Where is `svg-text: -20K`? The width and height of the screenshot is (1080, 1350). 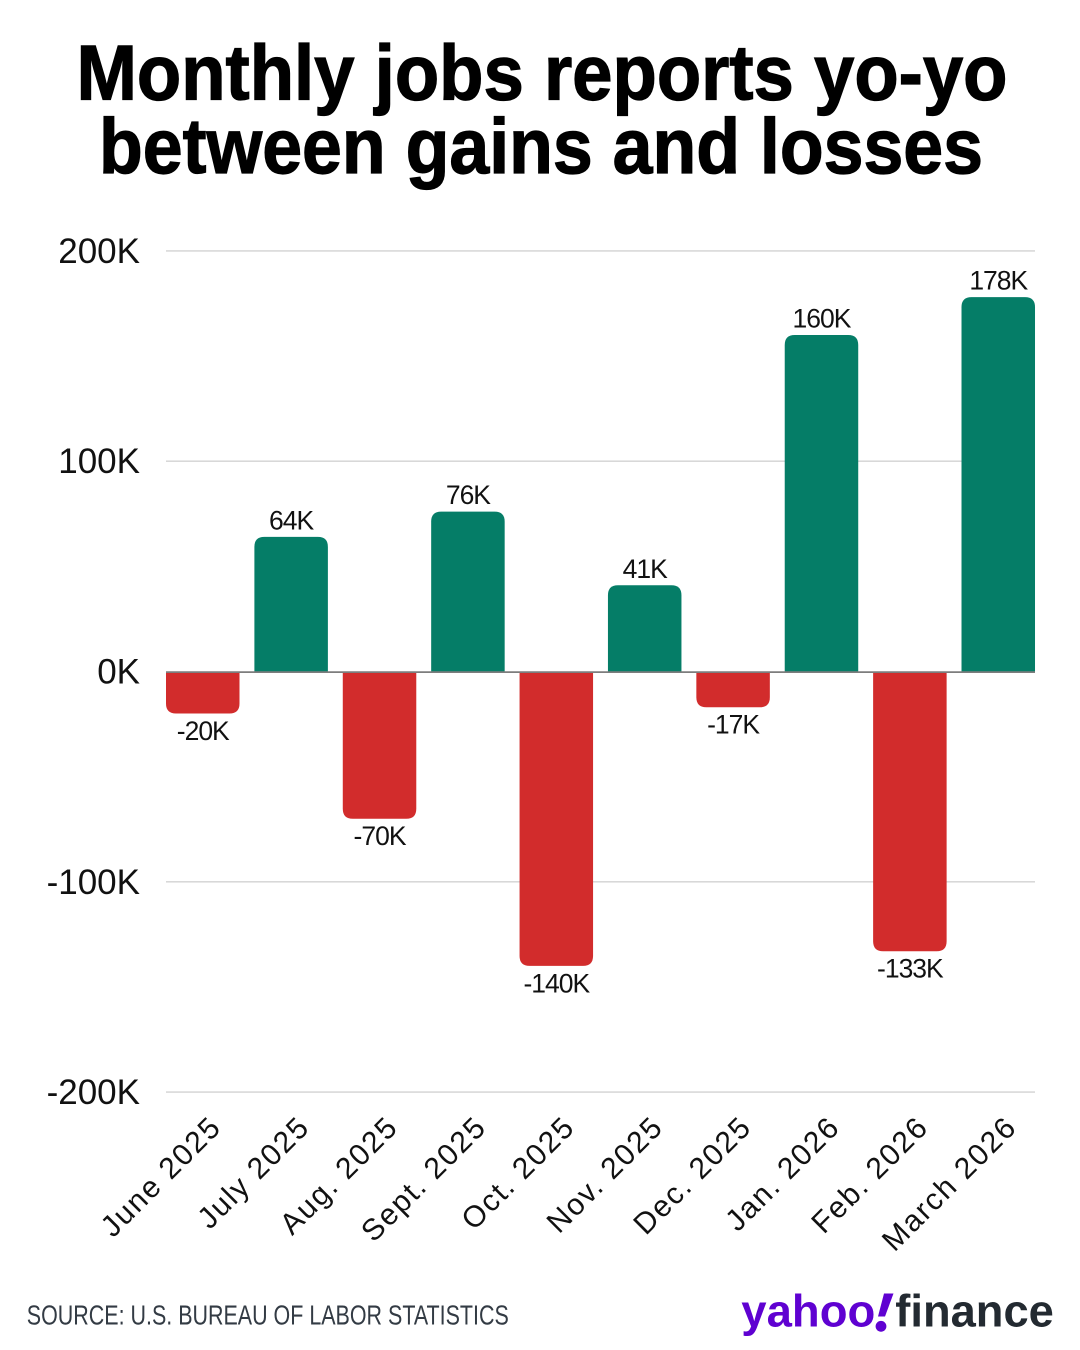 svg-text: -20K is located at coordinates (203, 731).